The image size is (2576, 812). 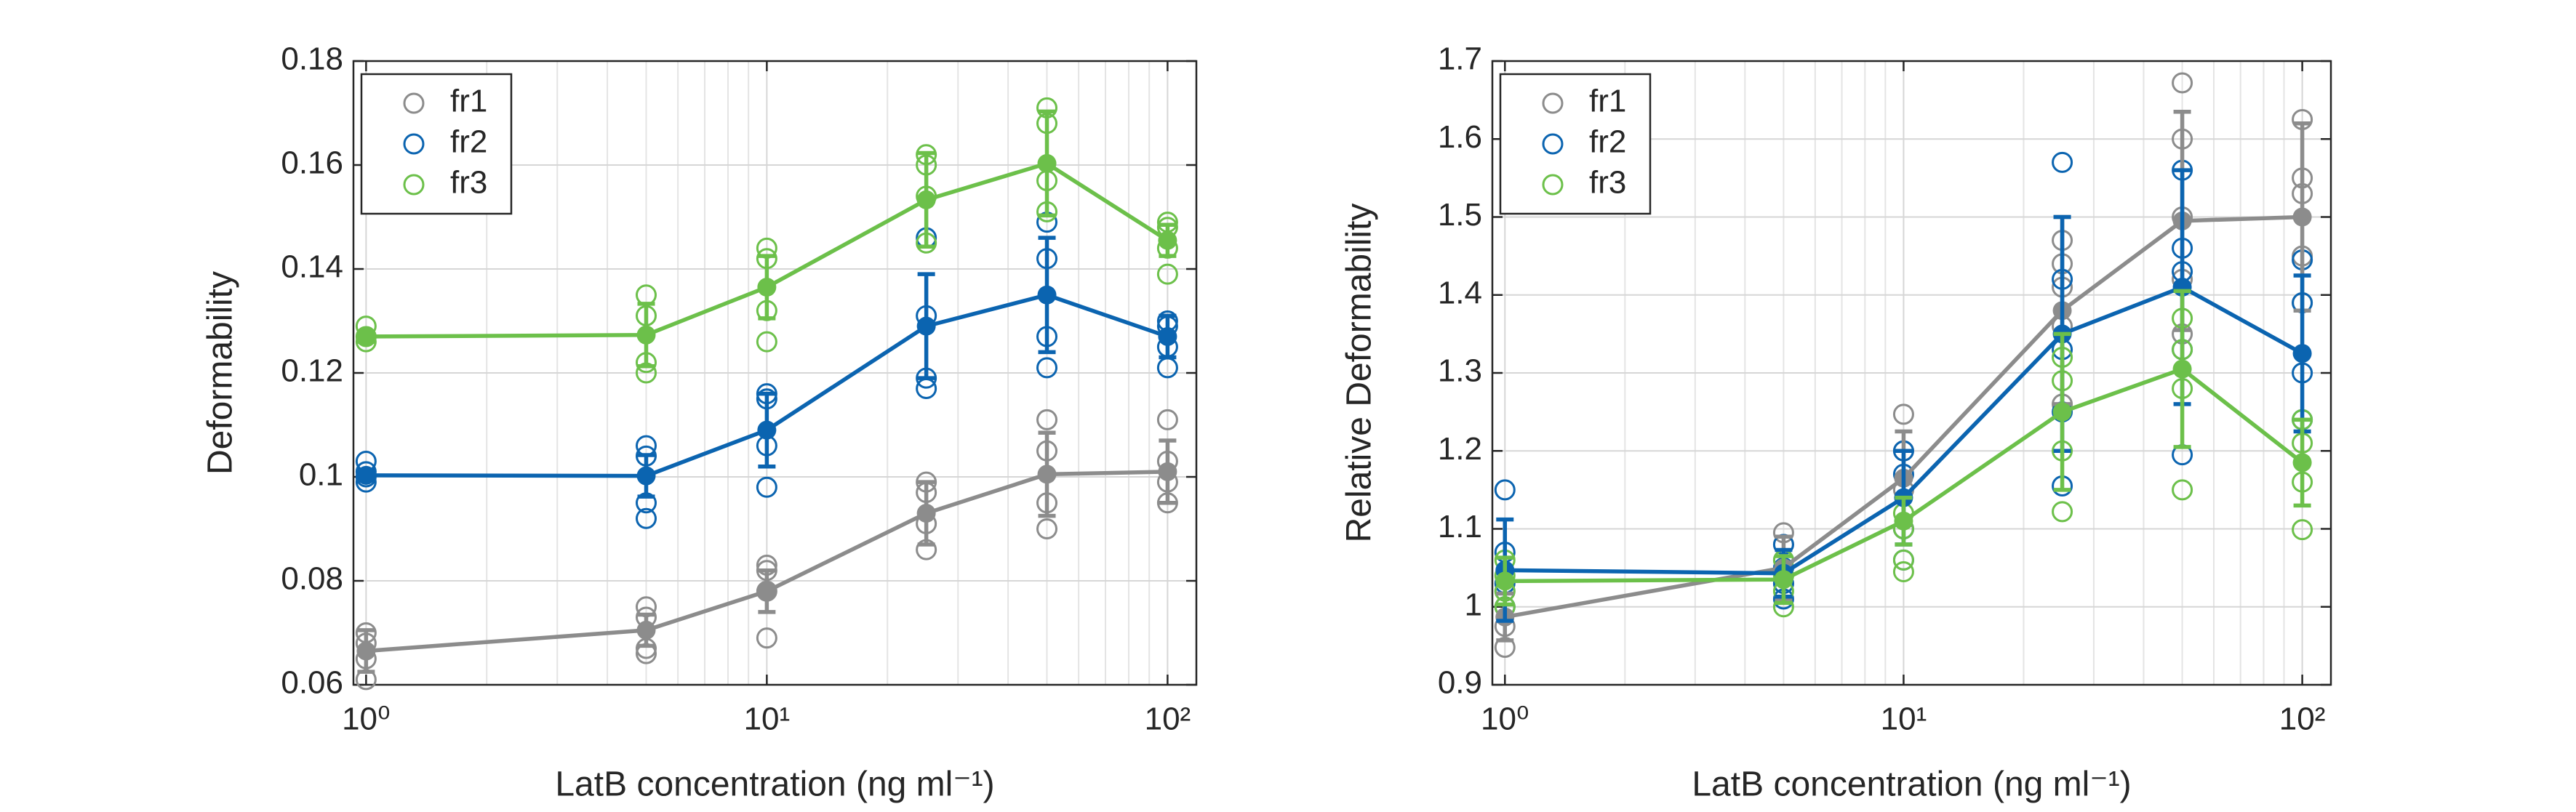 What do you see at coordinates (1460, 292) in the screenshot?
I see `y-tick-label: 1.4` at bounding box center [1460, 292].